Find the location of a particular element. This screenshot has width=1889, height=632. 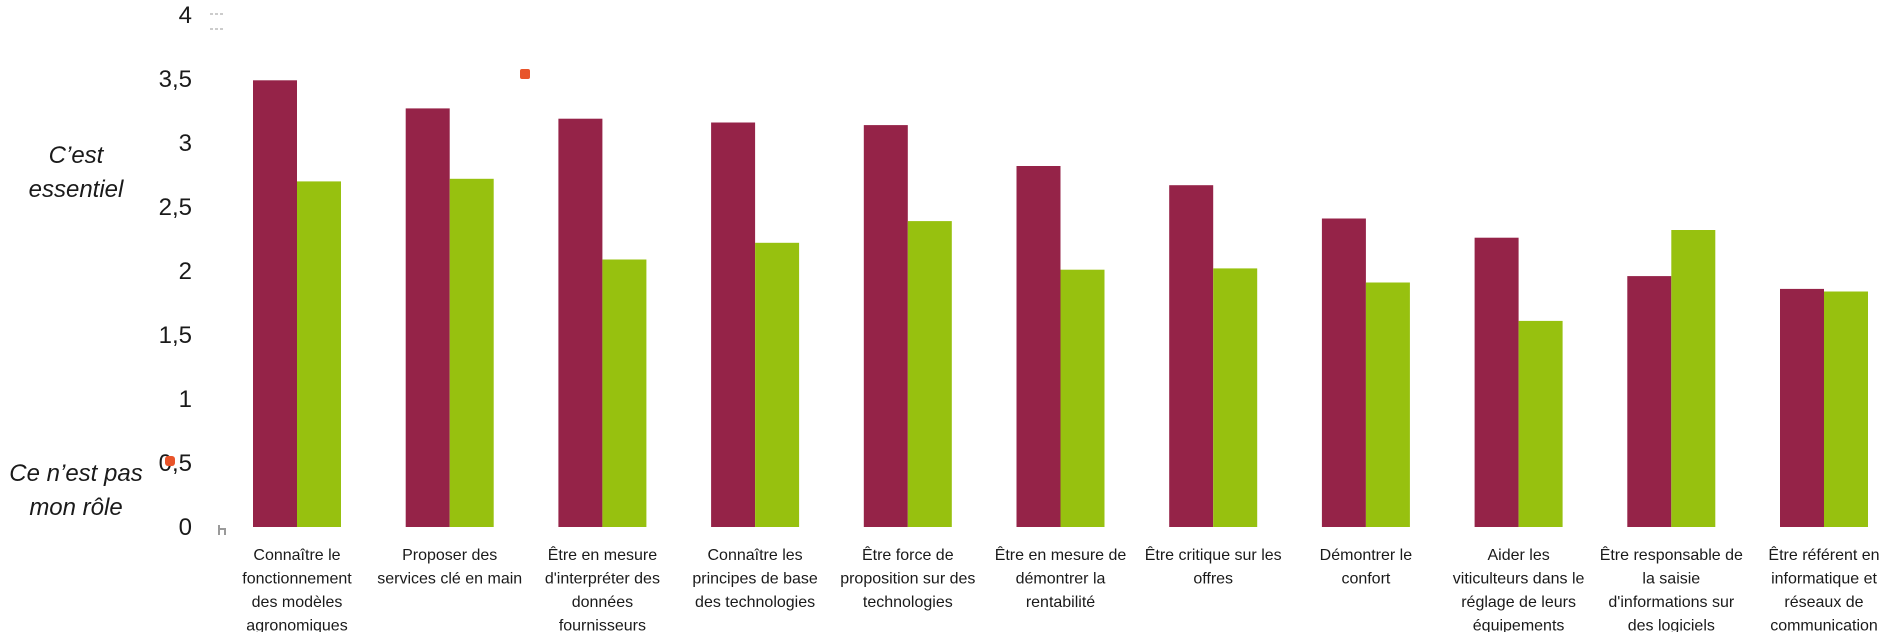

x-category-label: Être critique sur les offres is located at coordinates (1213, 566).